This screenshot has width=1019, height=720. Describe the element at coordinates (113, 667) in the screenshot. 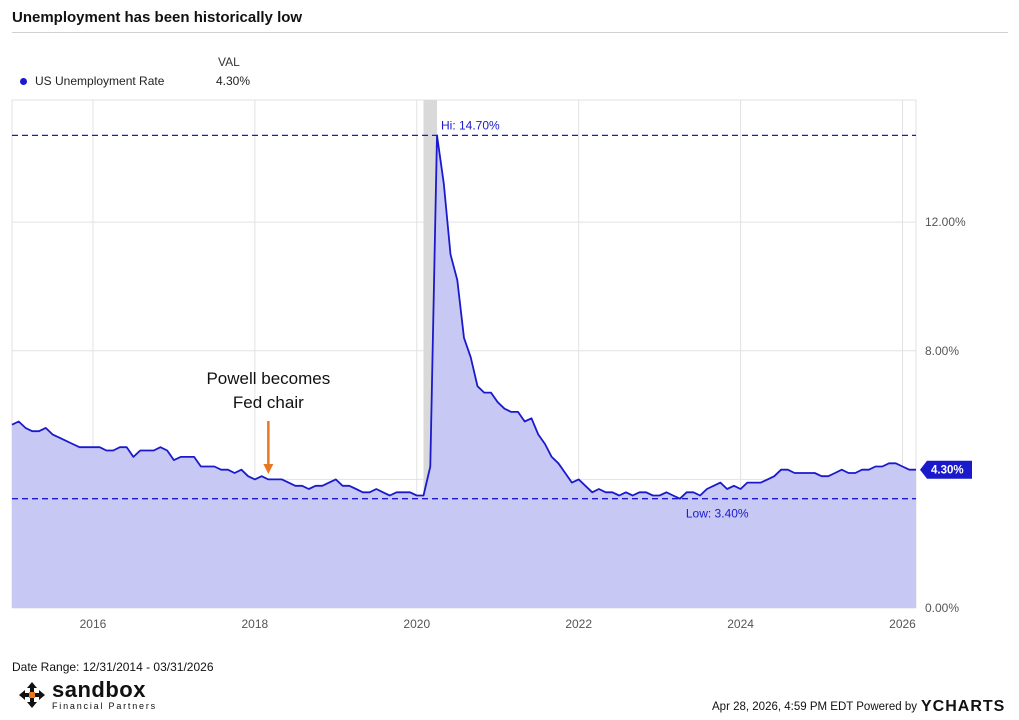

I see `date-range: Date Range: 12/31/2014 - 03/31/2026` at that location.